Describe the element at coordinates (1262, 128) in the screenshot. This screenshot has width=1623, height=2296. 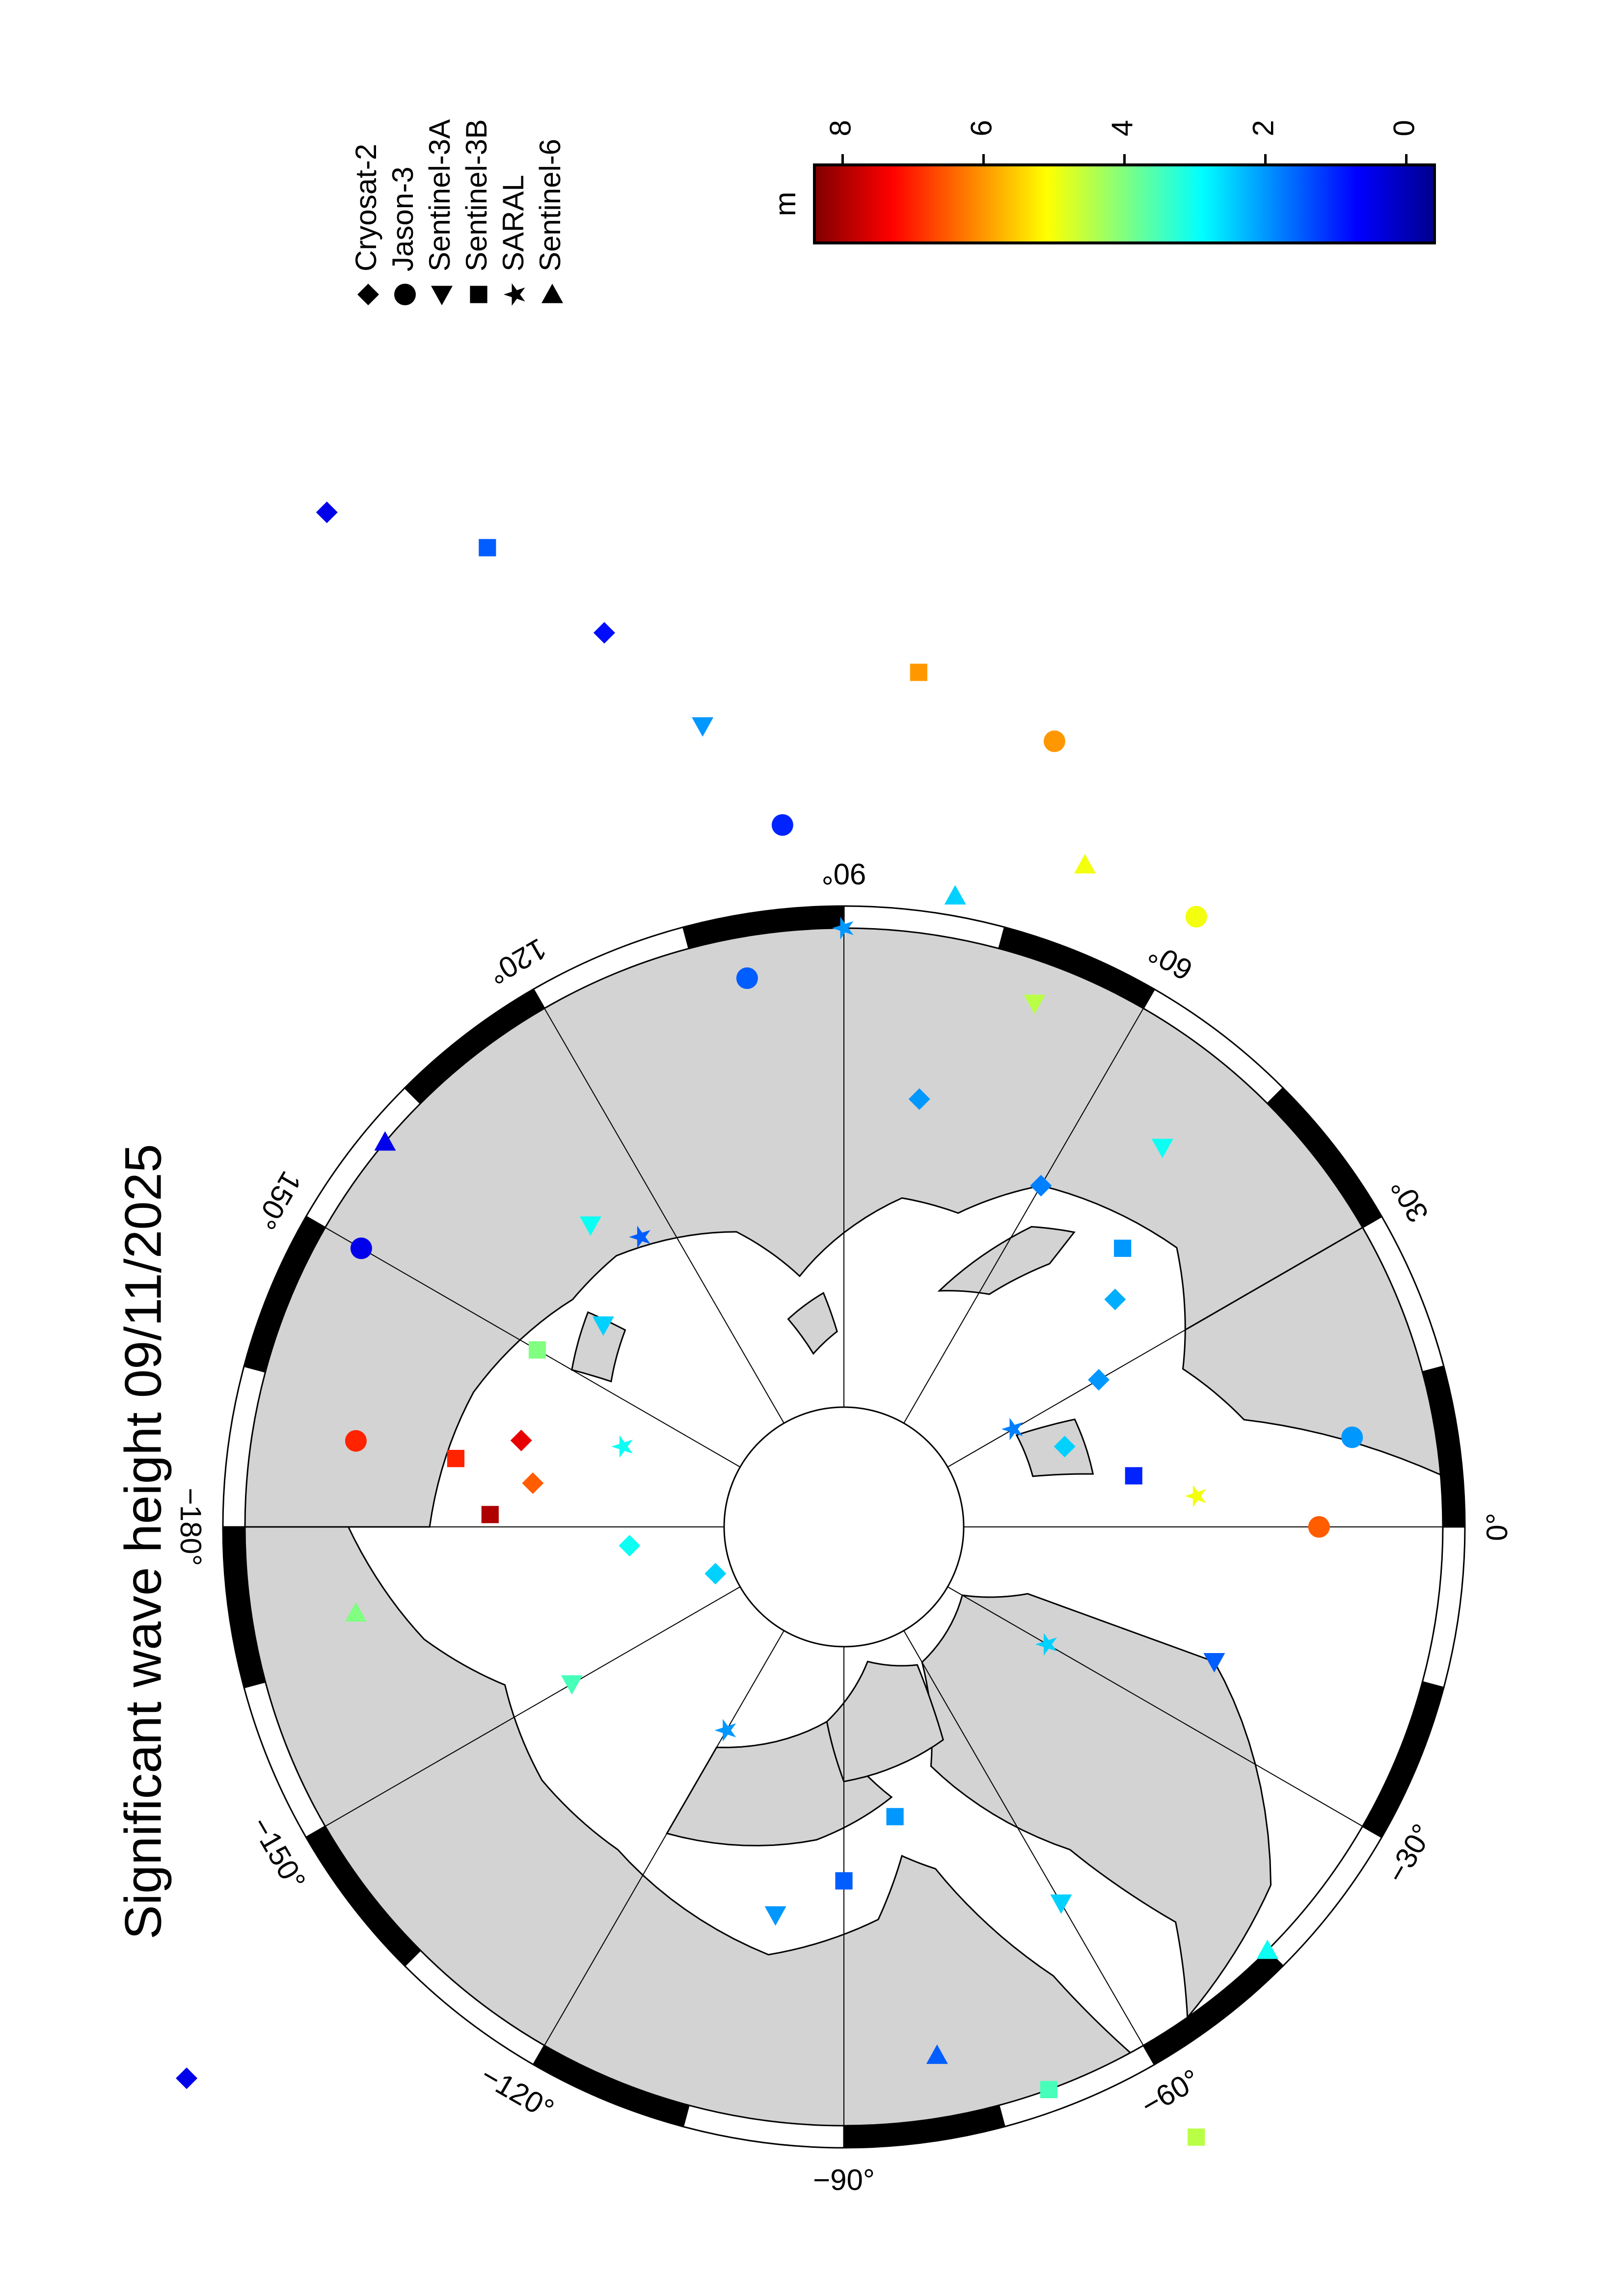
I see `colorbar-tick-label: 2` at that location.